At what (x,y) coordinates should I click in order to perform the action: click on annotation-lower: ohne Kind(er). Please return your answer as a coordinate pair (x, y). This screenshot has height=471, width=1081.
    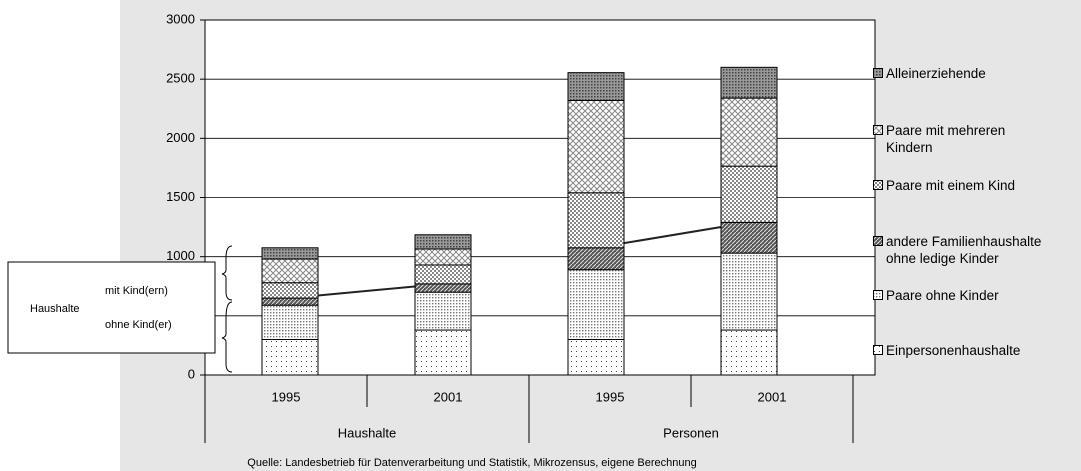
    Looking at the image, I should click on (138, 325).